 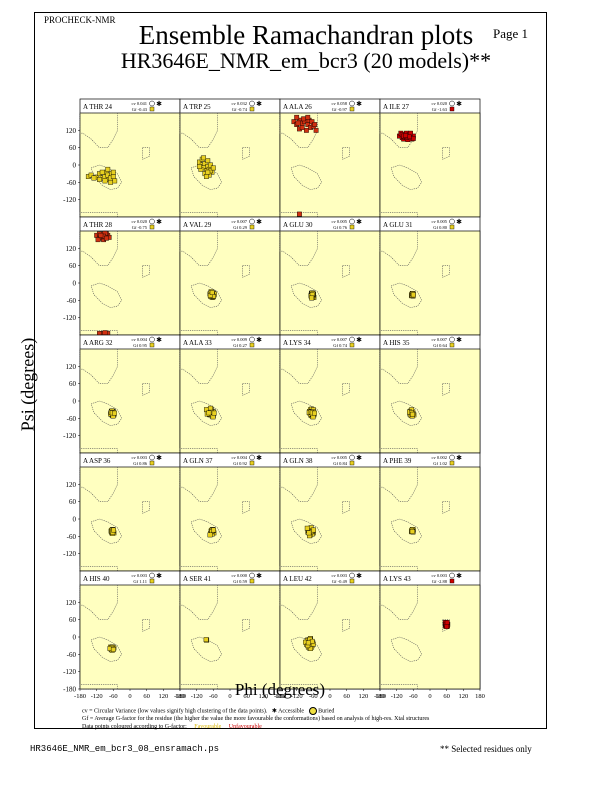 I want to click on residue-label: A GLU 30, so click(x=298, y=225).